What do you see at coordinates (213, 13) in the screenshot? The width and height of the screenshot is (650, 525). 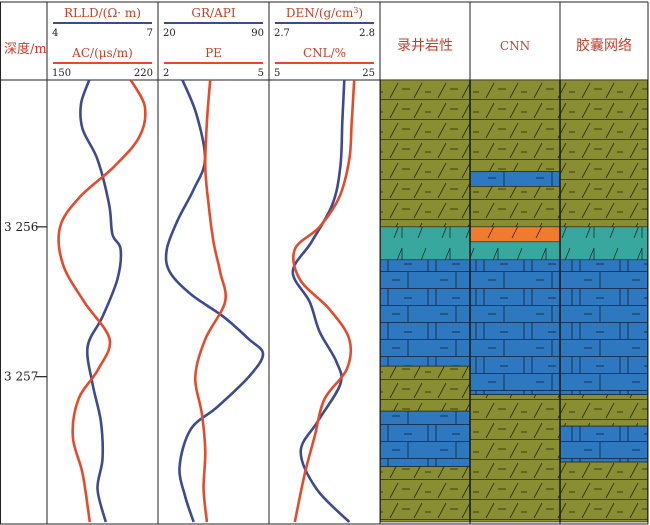 I see `series-name-1-0: GR/API` at bounding box center [213, 13].